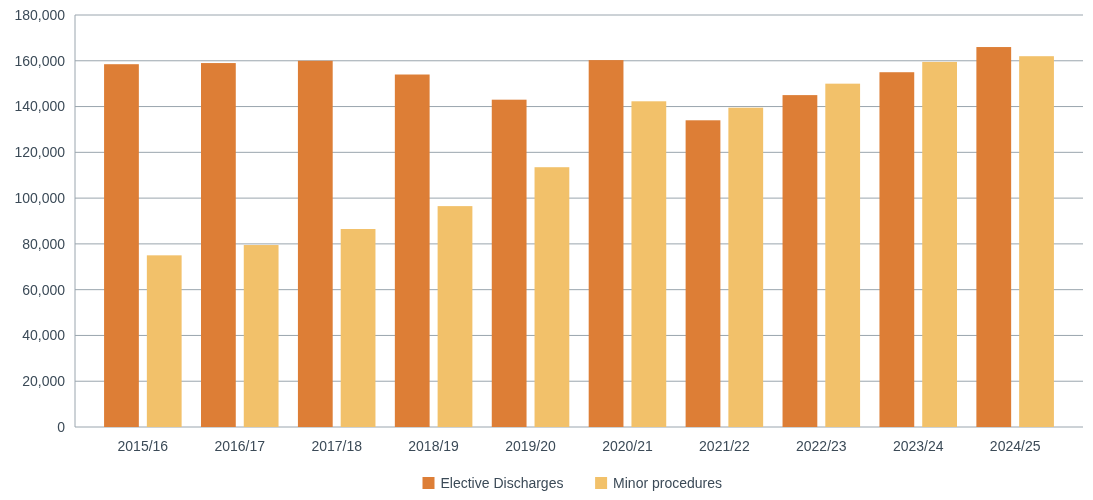 This screenshot has width=1093, height=500. What do you see at coordinates (337, 446) in the screenshot?
I see `x-tick-label: 2017/18` at bounding box center [337, 446].